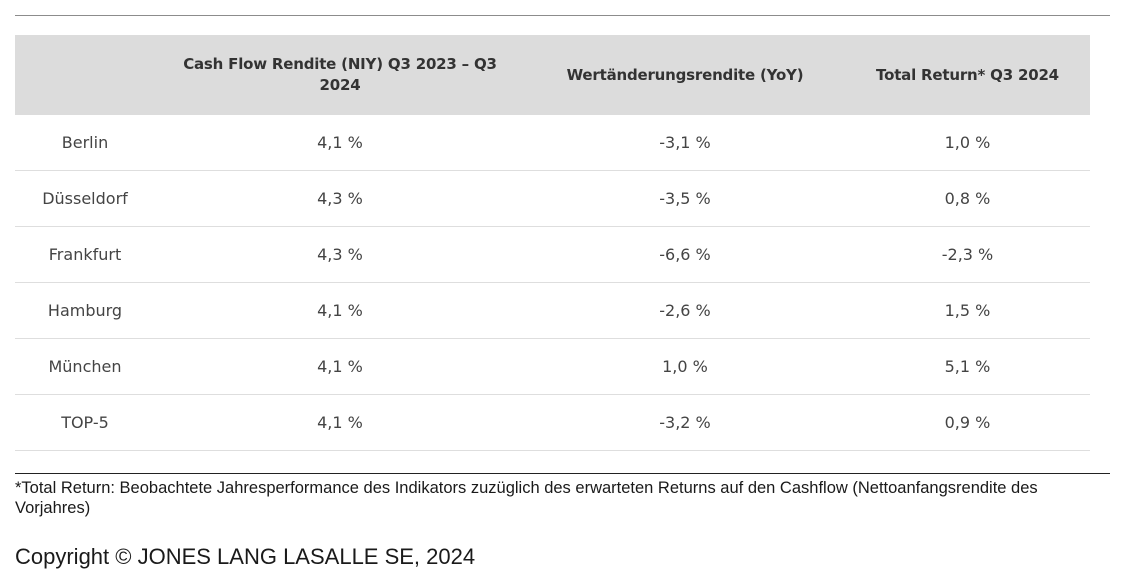 This screenshot has height=585, width=1126. Describe the element at coordinates (685, 366) in the screenshot. I see `value-change-yield-cell: 1,0 %` at that location.